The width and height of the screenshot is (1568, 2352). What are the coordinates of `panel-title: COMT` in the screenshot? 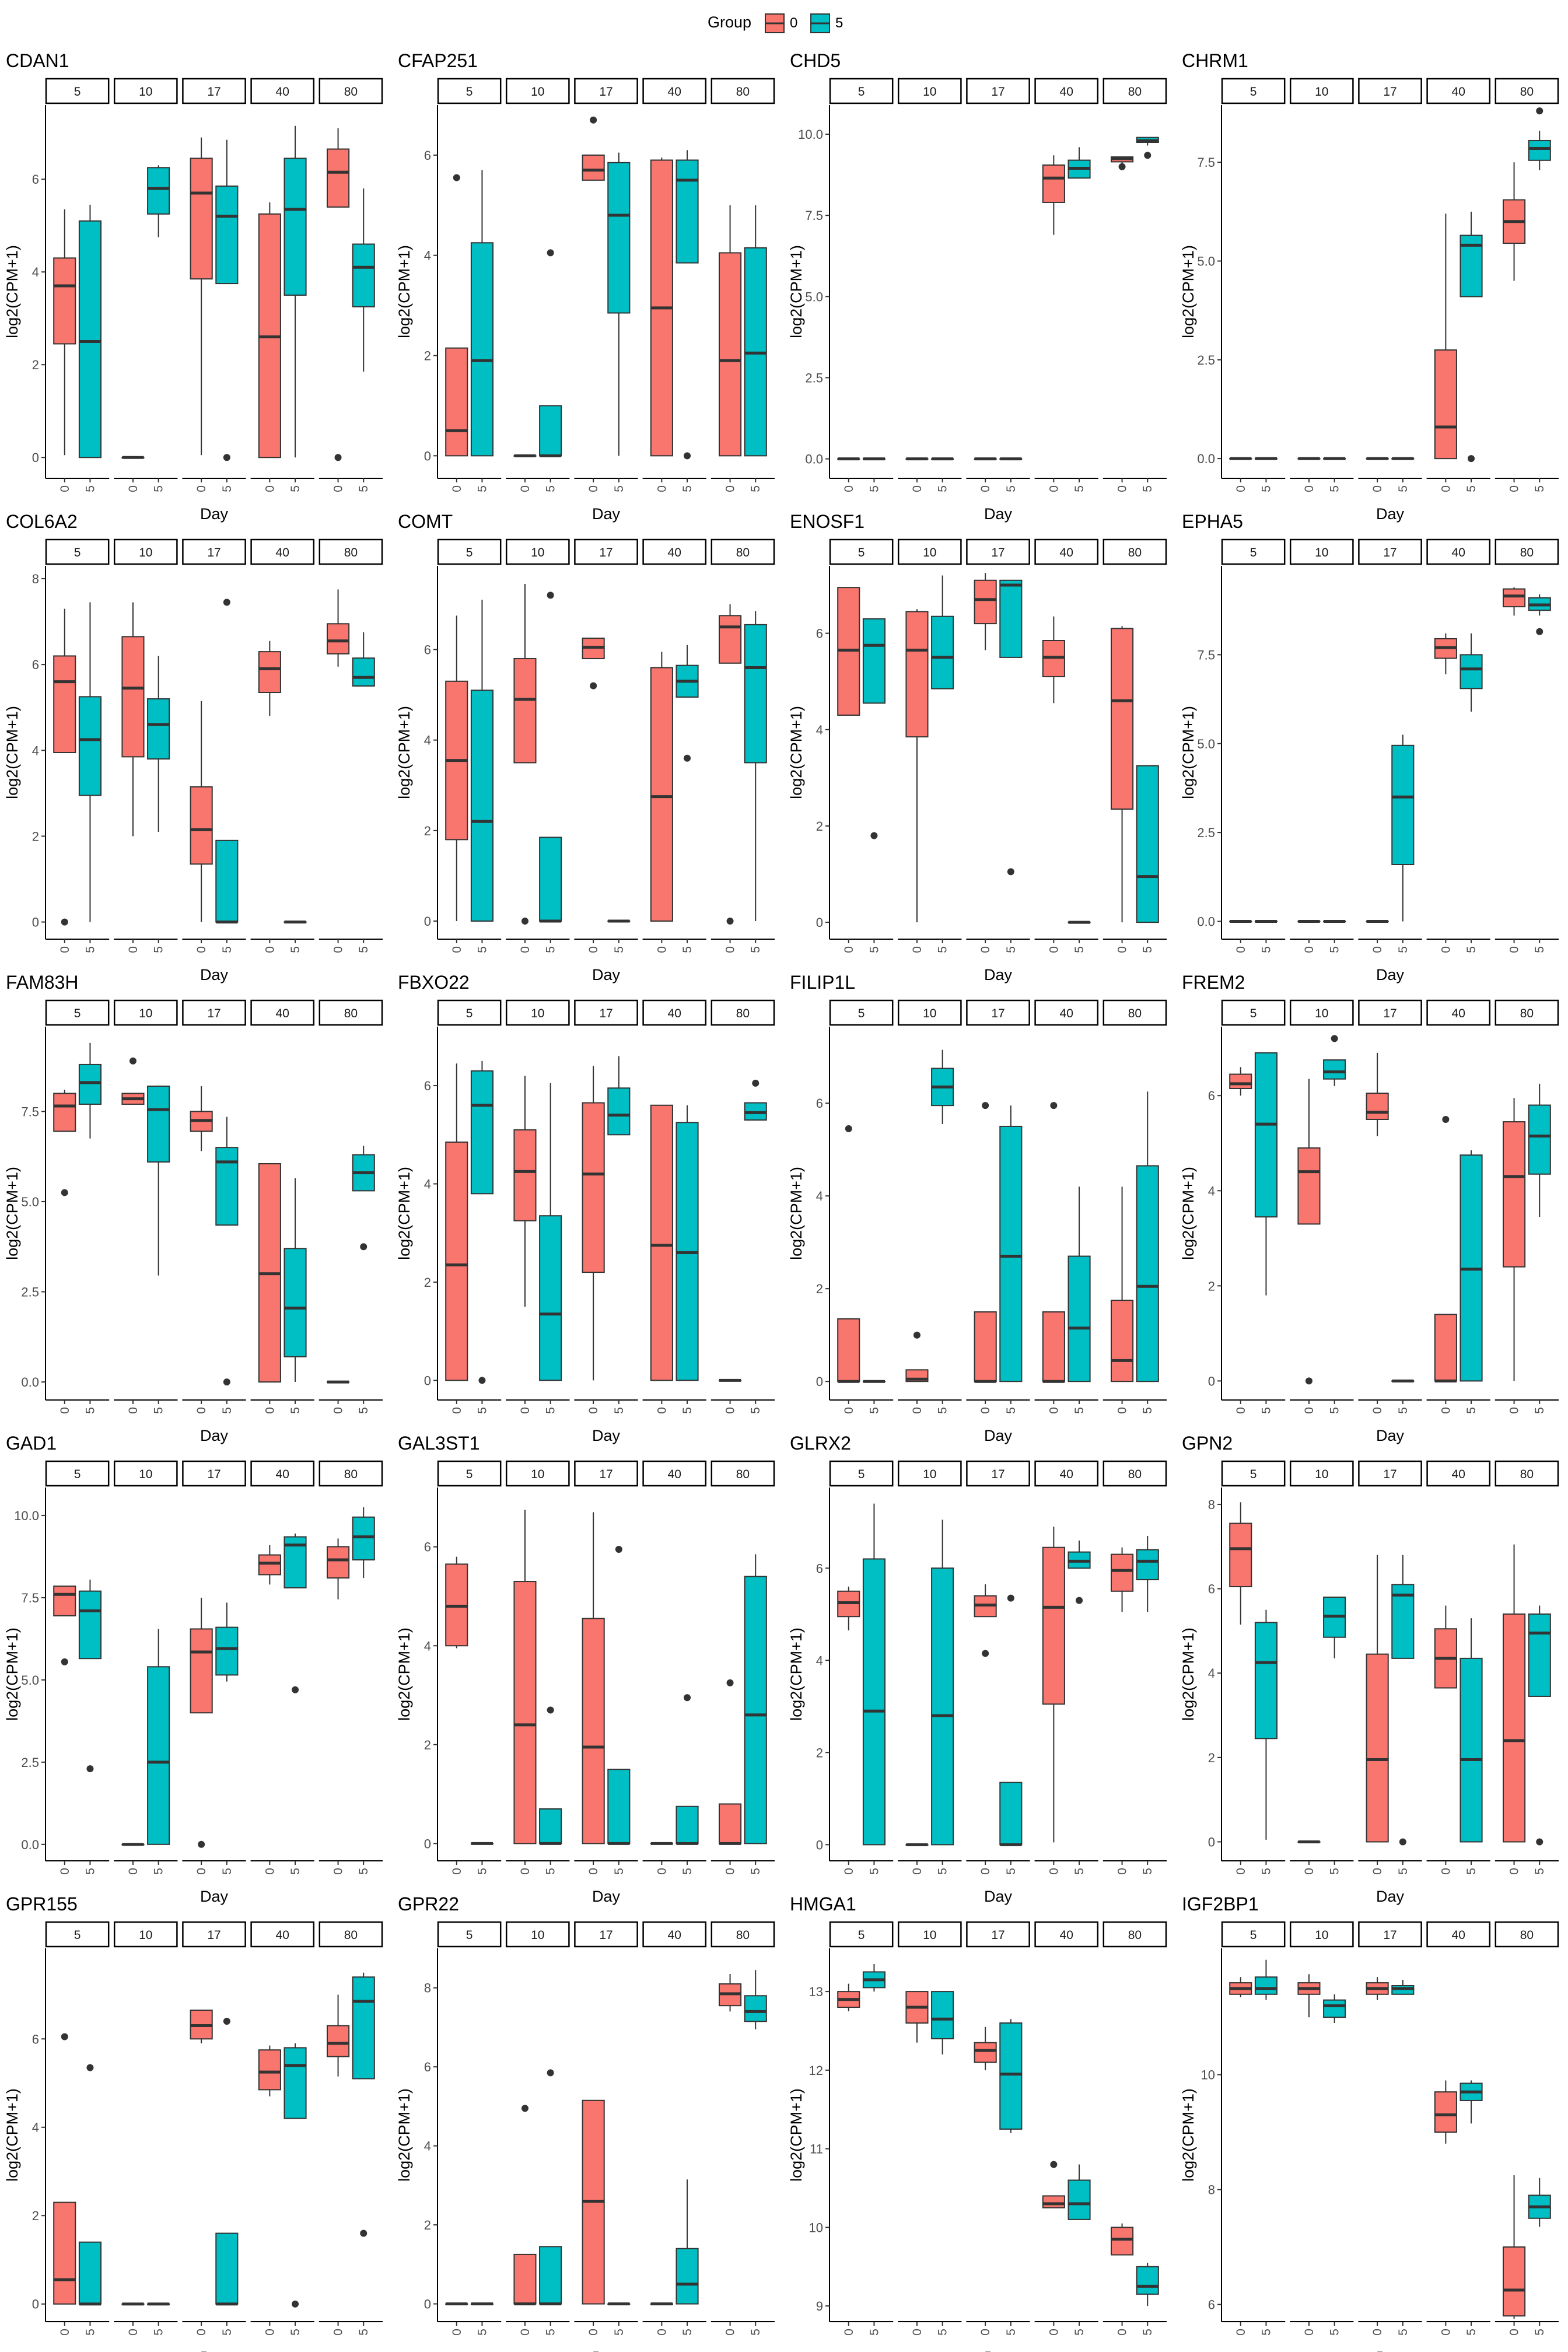 It's located at (426, 521).